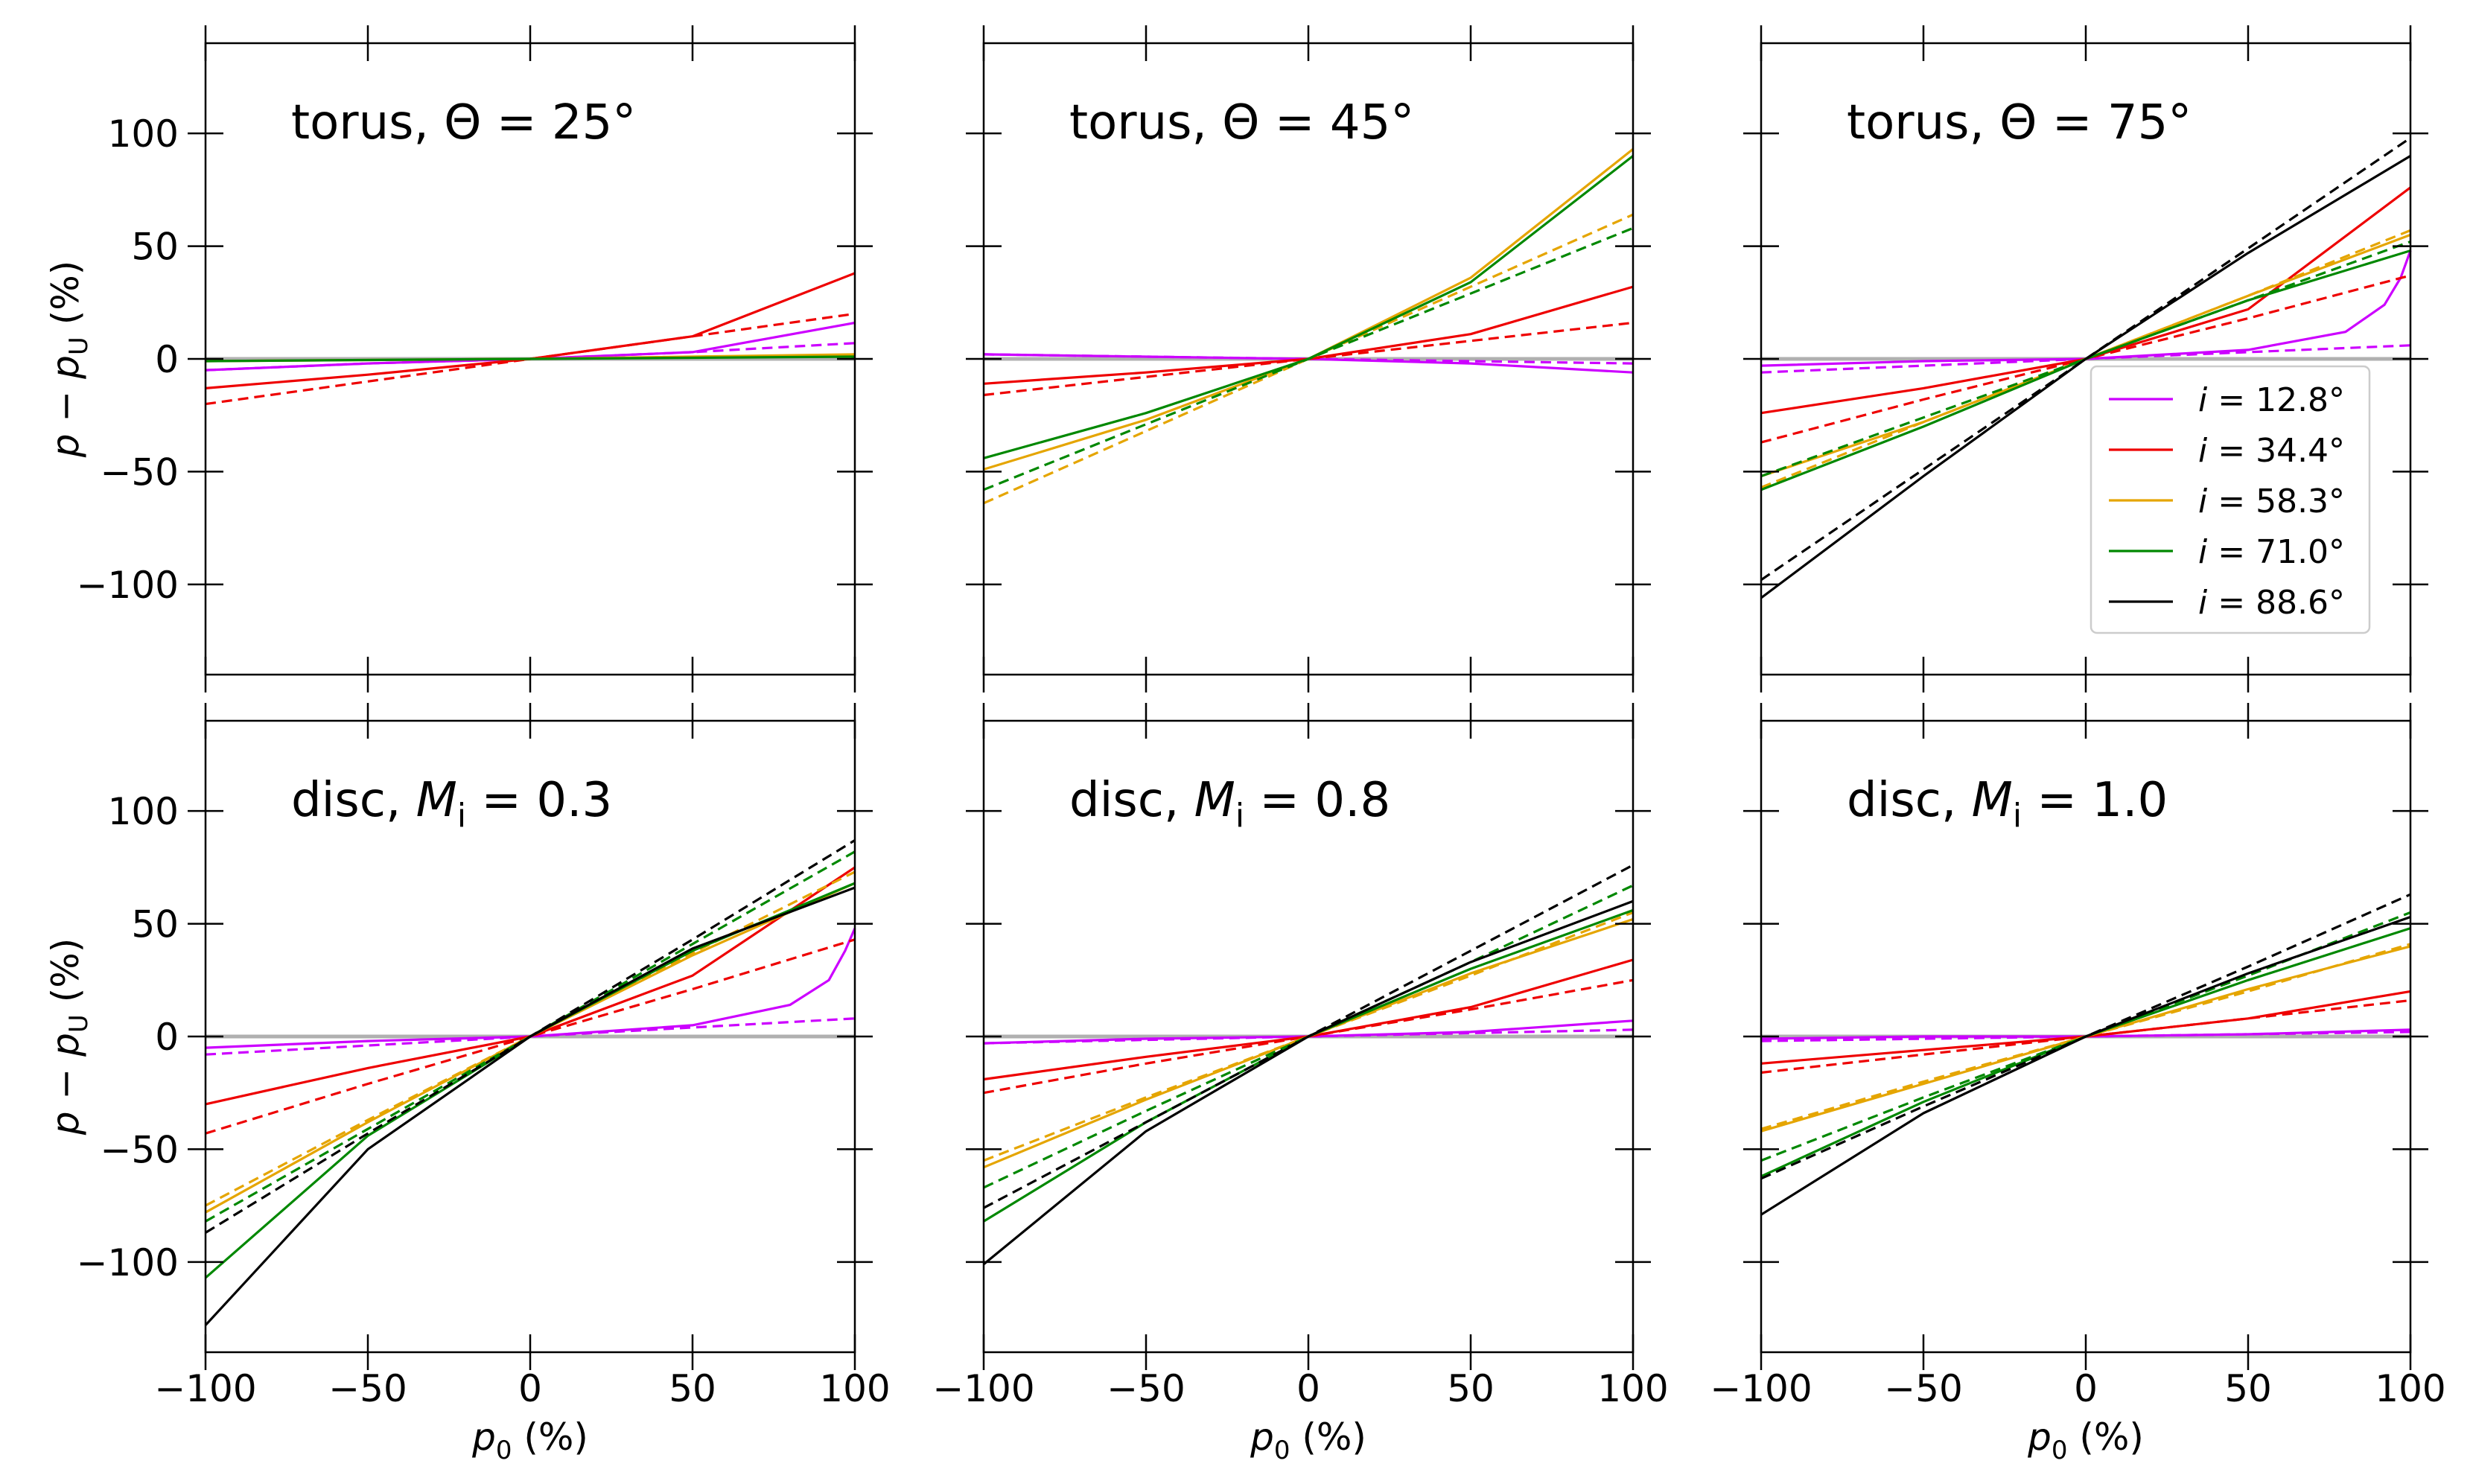 The image size is (2473, 1484). I want to click on legend-box, so click(2230, 499).